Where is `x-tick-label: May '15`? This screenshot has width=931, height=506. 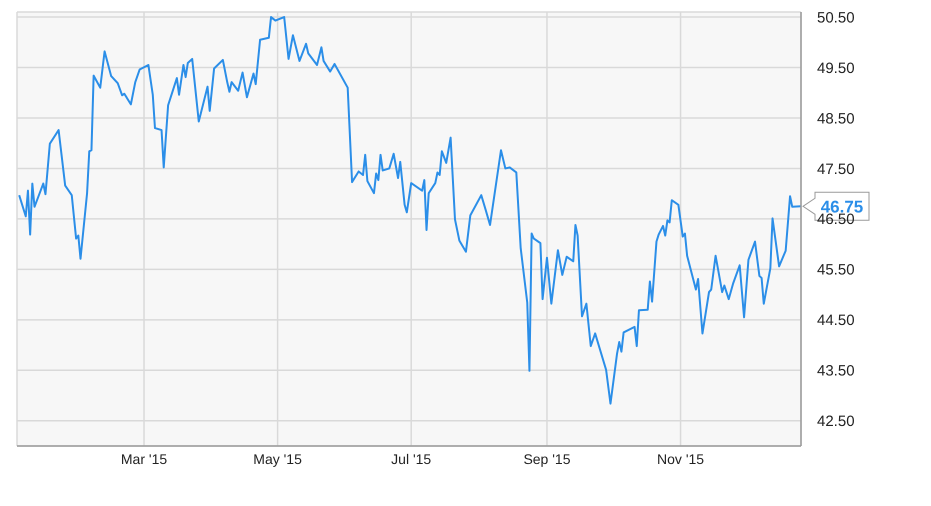
x-tick-label: May '15 is located at coordinates (277, 458).